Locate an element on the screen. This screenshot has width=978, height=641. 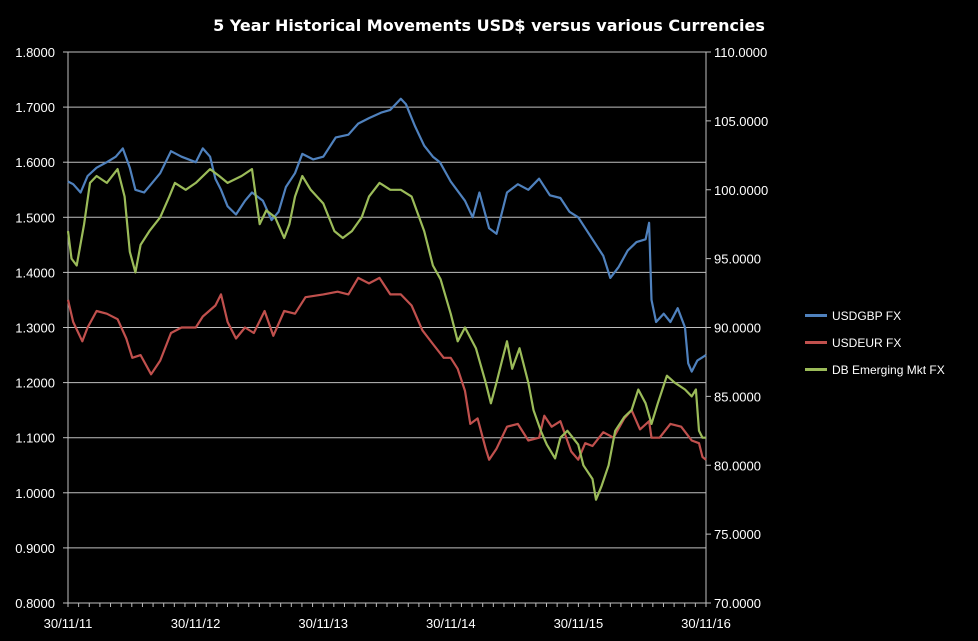
left-axis-tick-label: 1.2000 is located at coordinates (35, 383).